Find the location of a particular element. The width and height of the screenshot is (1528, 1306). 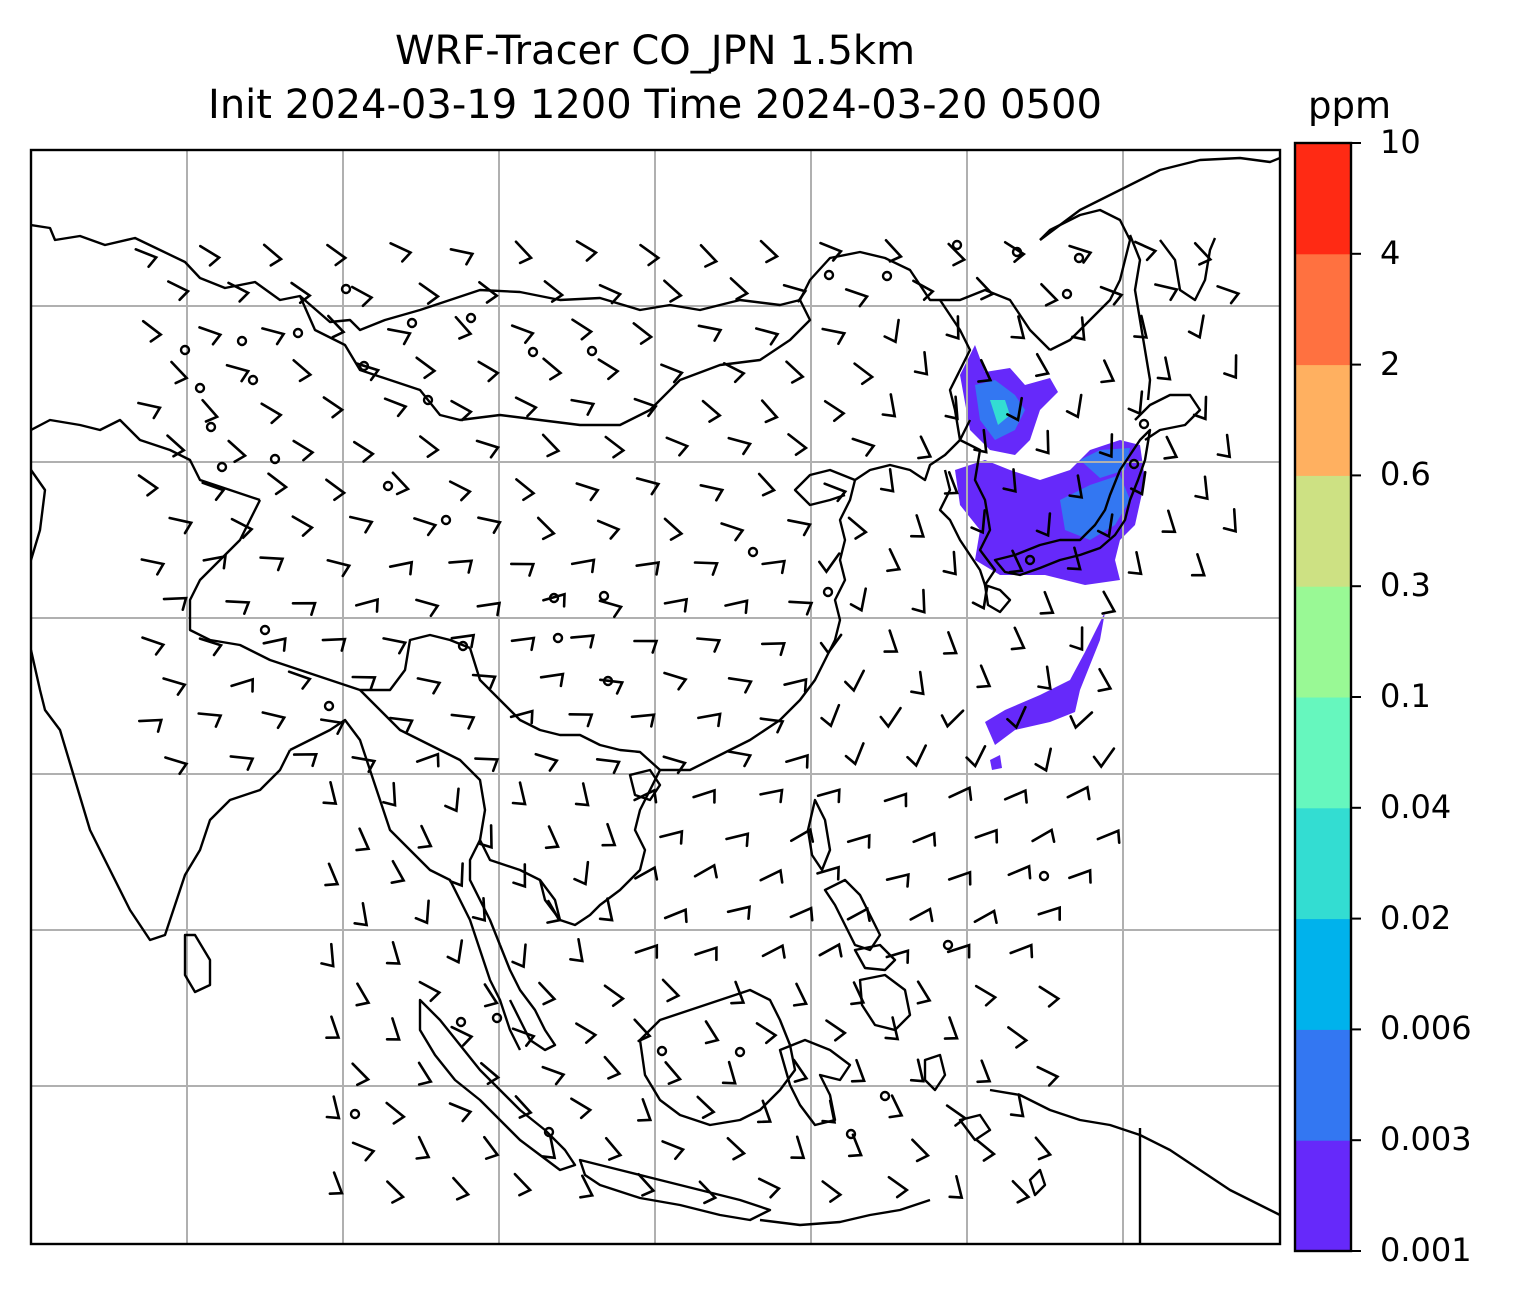

japan-honshu is located at coordinates (1072, 502).